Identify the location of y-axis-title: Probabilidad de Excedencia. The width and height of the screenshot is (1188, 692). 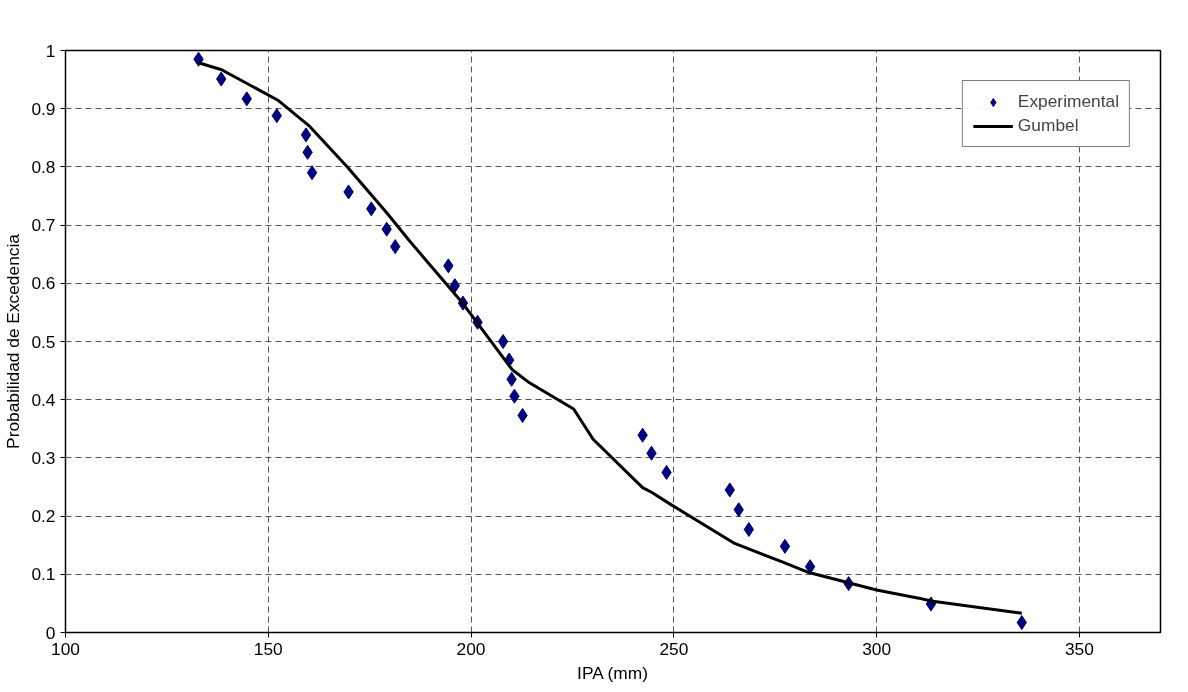
(13, 341).